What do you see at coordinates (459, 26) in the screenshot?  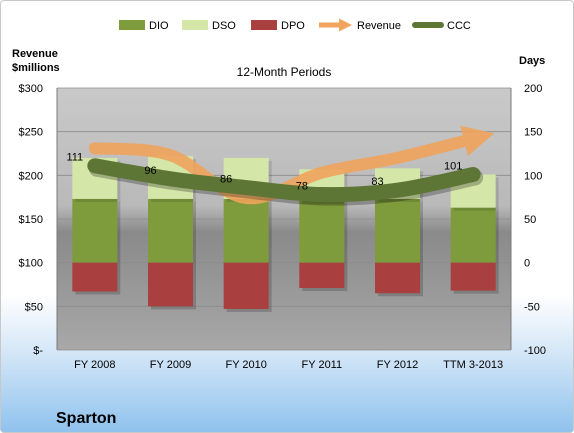 I see `legend-label-ccc: CCC` at bounding box center [459, 26].